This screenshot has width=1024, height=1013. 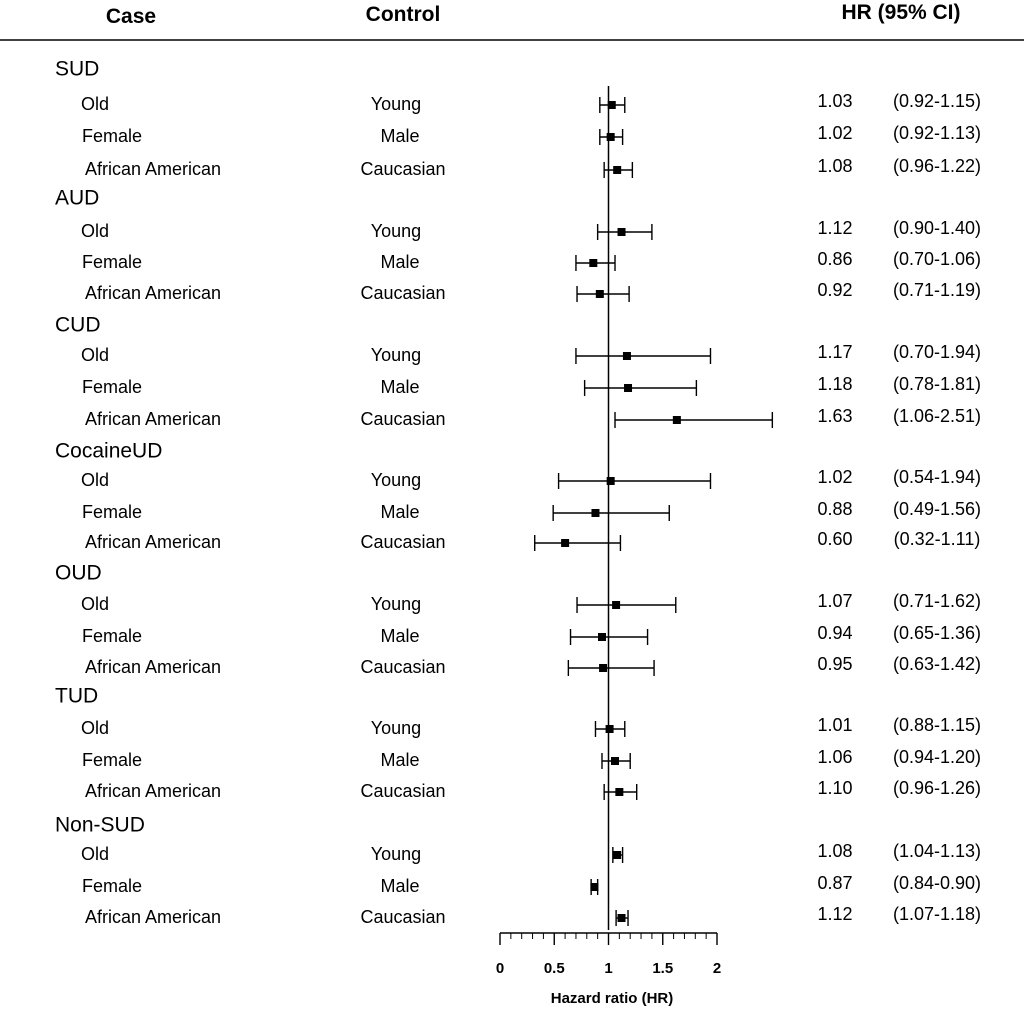 What do you see at coordinates (834, 788) in the screenshot?
I see `hr-value: 1.10` at bounding box center [834, 788].